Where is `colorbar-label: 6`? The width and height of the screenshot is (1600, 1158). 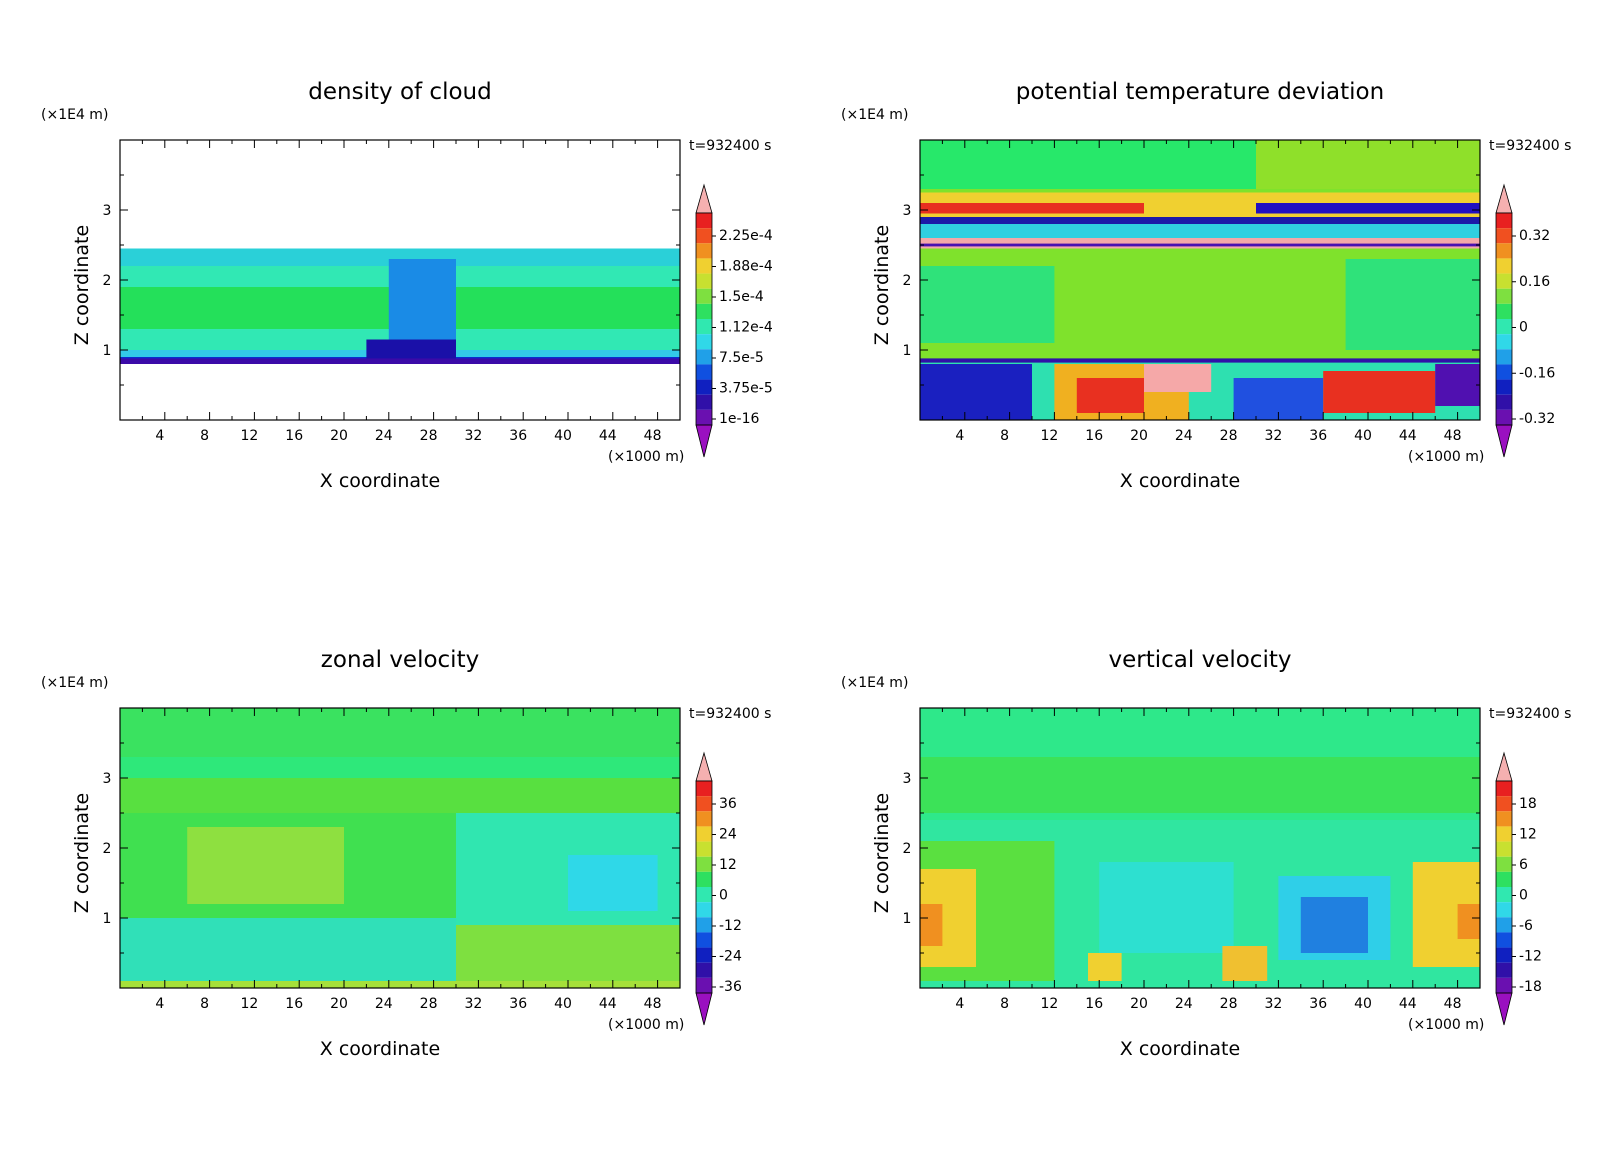
colorbar-label: 6 is located at coordinates (1523, 865).